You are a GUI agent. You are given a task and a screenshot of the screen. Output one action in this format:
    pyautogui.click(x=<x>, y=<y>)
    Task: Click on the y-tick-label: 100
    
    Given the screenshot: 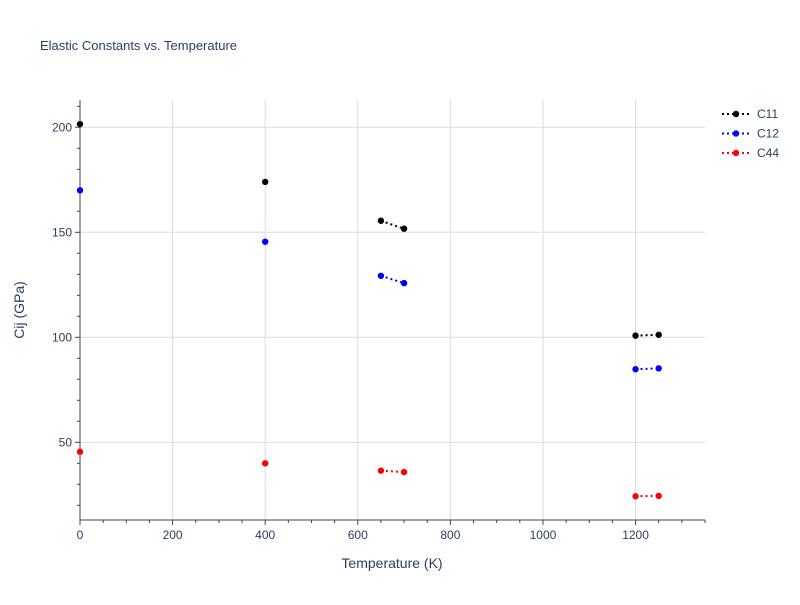 What is the action you would take?
    pyautogui.click(x=62, y=337)
    